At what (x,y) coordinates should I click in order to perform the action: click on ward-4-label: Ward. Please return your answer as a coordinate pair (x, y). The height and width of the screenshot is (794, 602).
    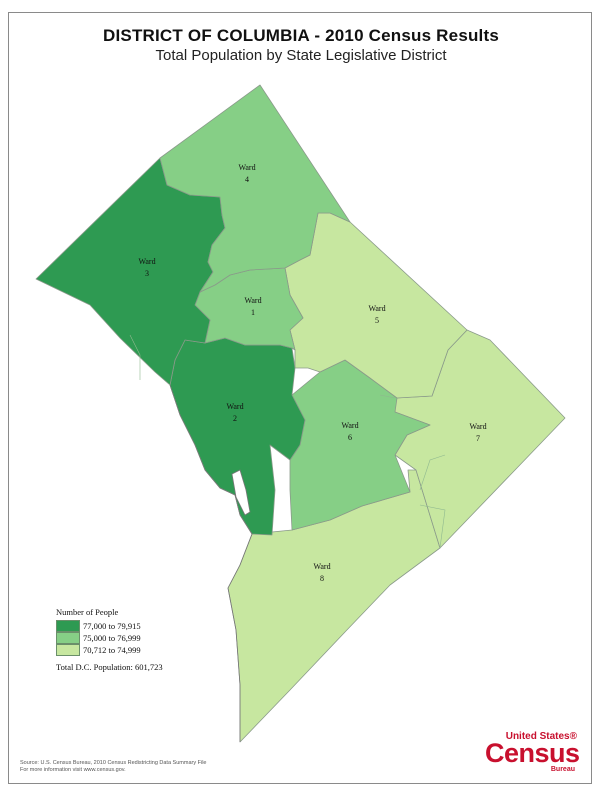
    Looking at the image, I should click on (246, 167).